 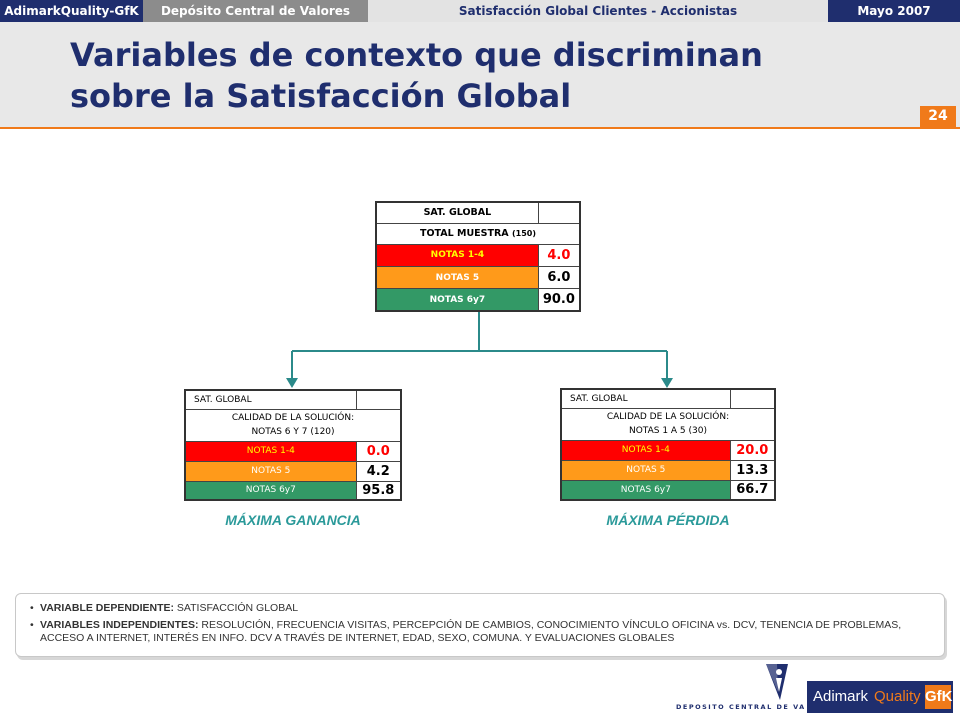 What do you see at coordinates (559, 300) in the screenshot?
I see `table-total-row-value: 90.0` at bounding box center [559, 300].